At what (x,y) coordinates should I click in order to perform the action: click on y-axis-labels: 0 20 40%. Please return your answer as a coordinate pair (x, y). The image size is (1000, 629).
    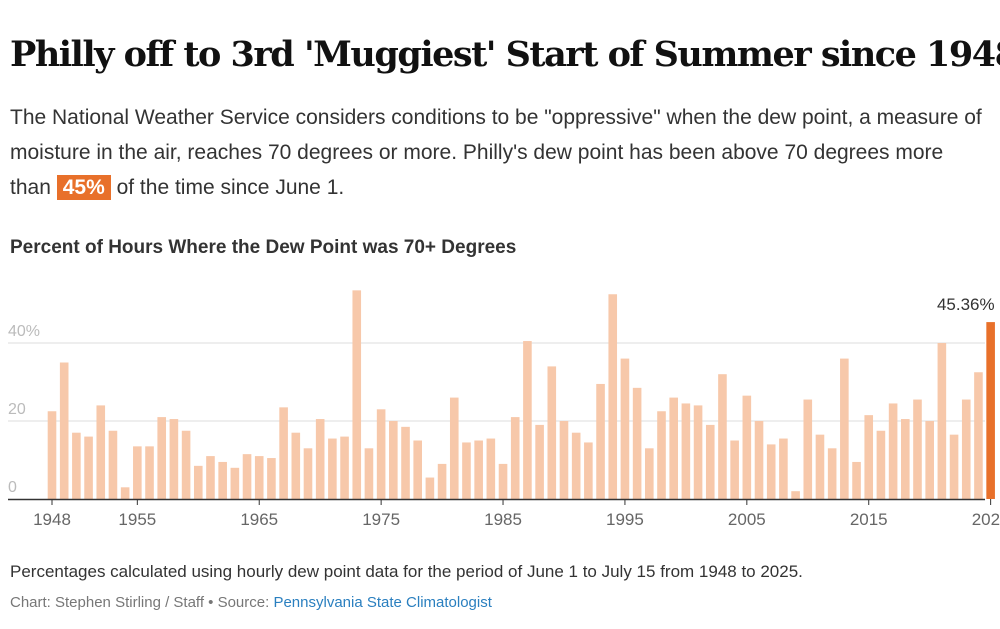
    Looking at the image, I should click on (24, 409).